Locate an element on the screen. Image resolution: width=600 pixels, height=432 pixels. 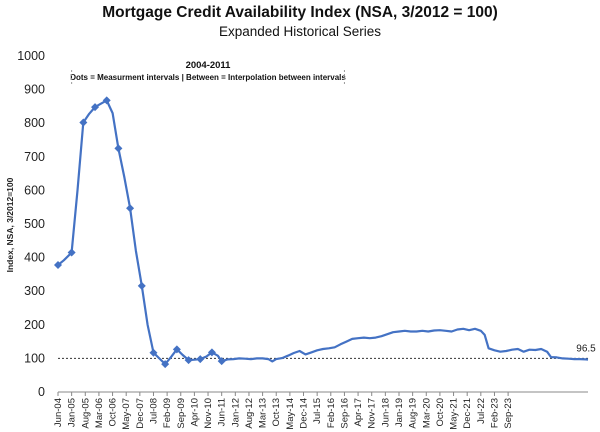
y-tick-label: 0 is located at coordinates (41, 392).